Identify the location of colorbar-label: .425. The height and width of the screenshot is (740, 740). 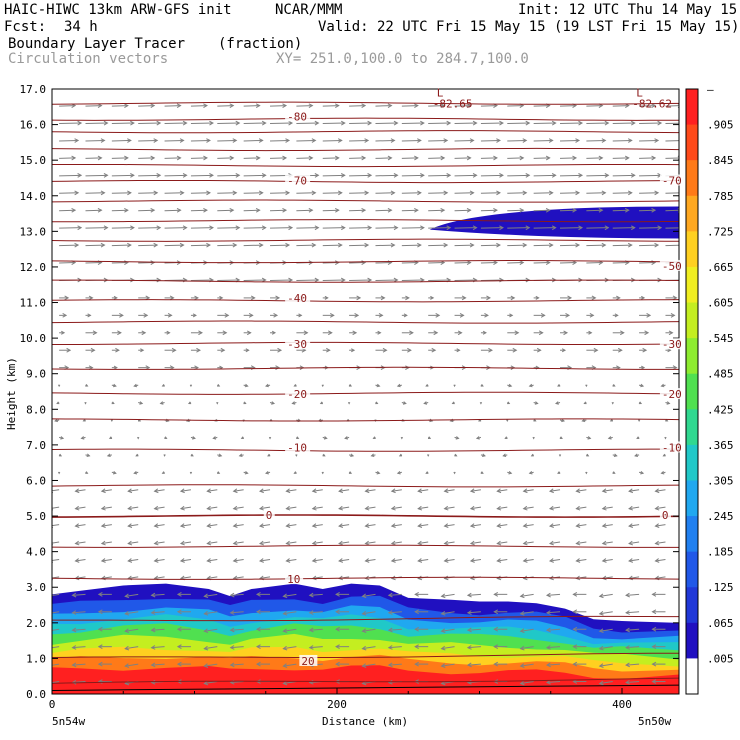
(720, 409).